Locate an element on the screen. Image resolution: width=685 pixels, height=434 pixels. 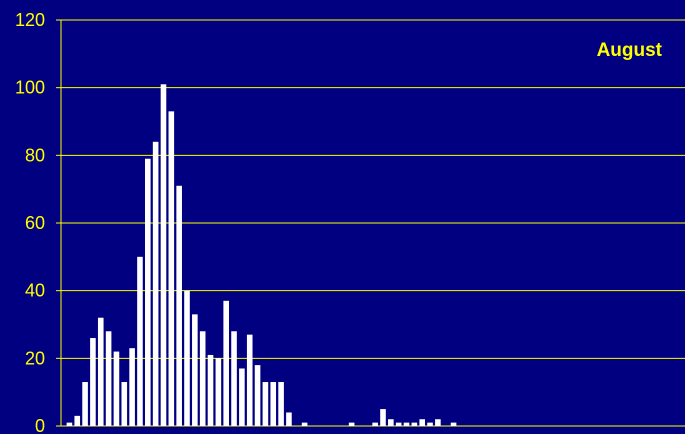
y-axis-tick-labels: 0 20 40 60 80 100 120 is located at coordinates (30, 222).